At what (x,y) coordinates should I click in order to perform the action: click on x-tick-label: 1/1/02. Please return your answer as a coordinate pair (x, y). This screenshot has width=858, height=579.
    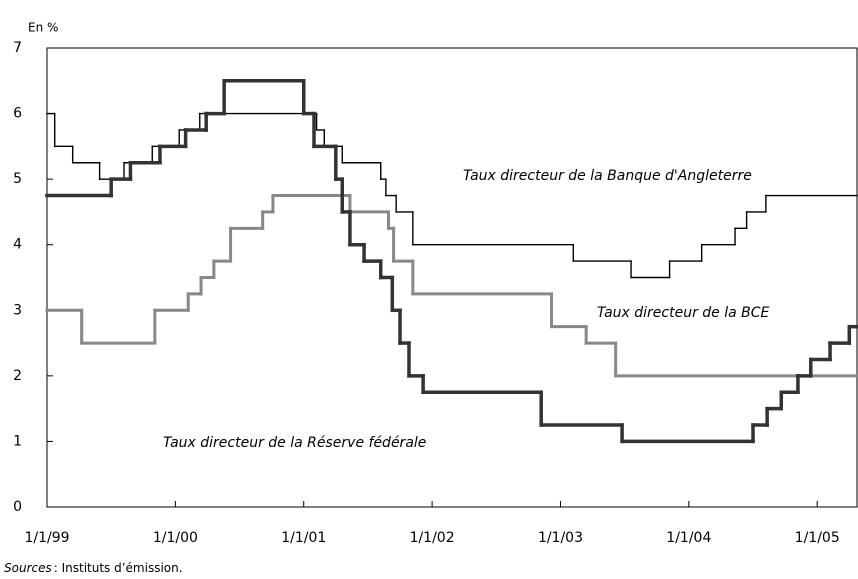
    Looking at the image, I should click on (432, 538).